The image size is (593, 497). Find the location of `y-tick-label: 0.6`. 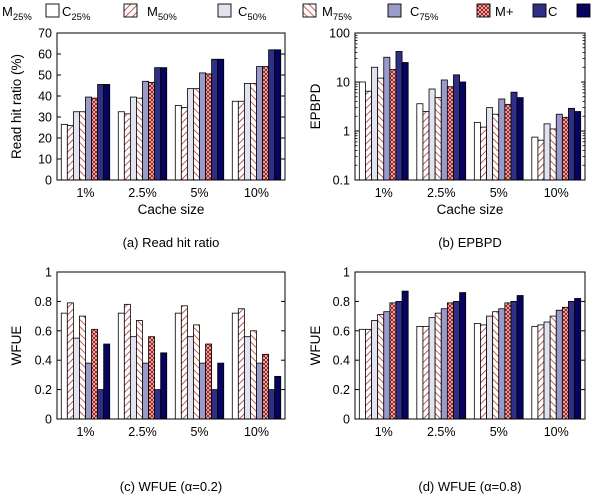

y-tick-label: 0.6 is located at coordinates (43, 331).